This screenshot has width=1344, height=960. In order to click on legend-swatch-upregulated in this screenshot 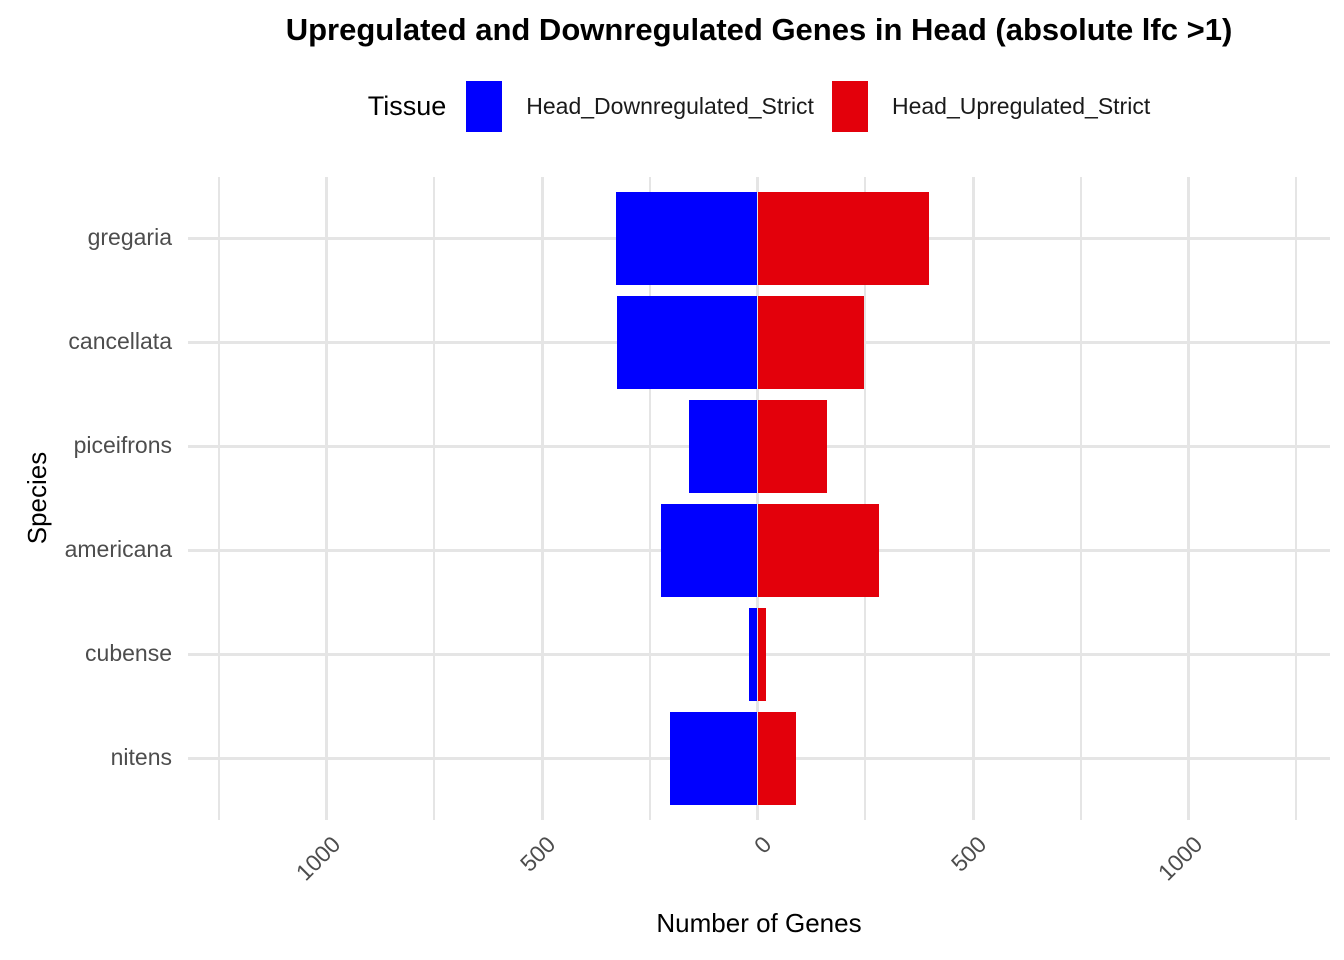, I will do `click(849, 106)`.